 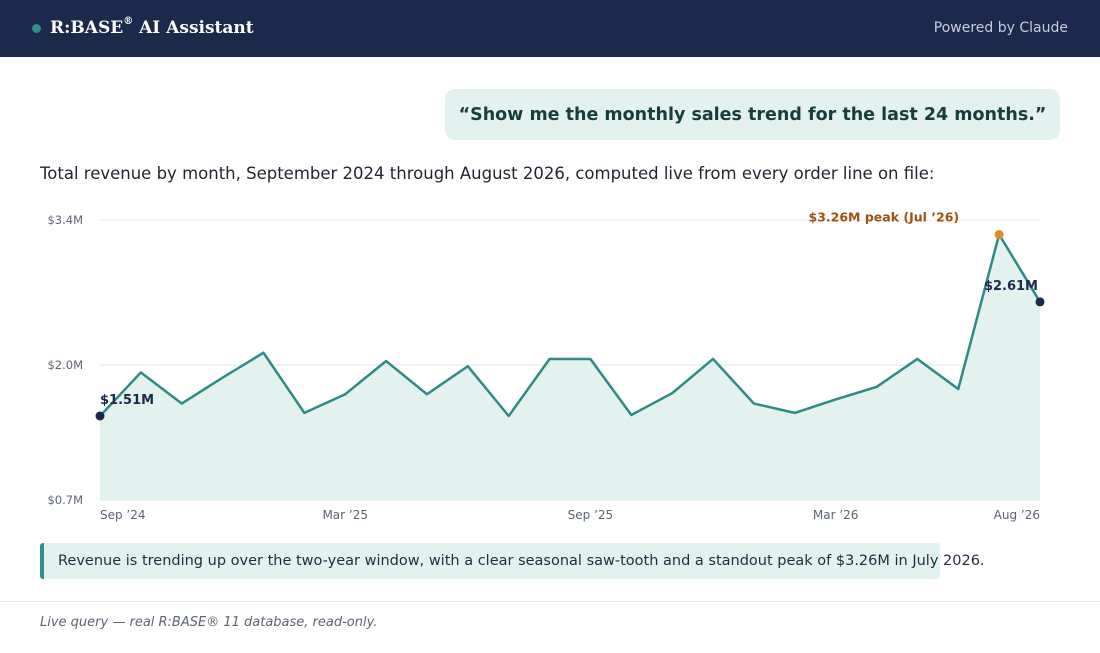 I want to click on end-point-marker, so click(x=1040, y=301).